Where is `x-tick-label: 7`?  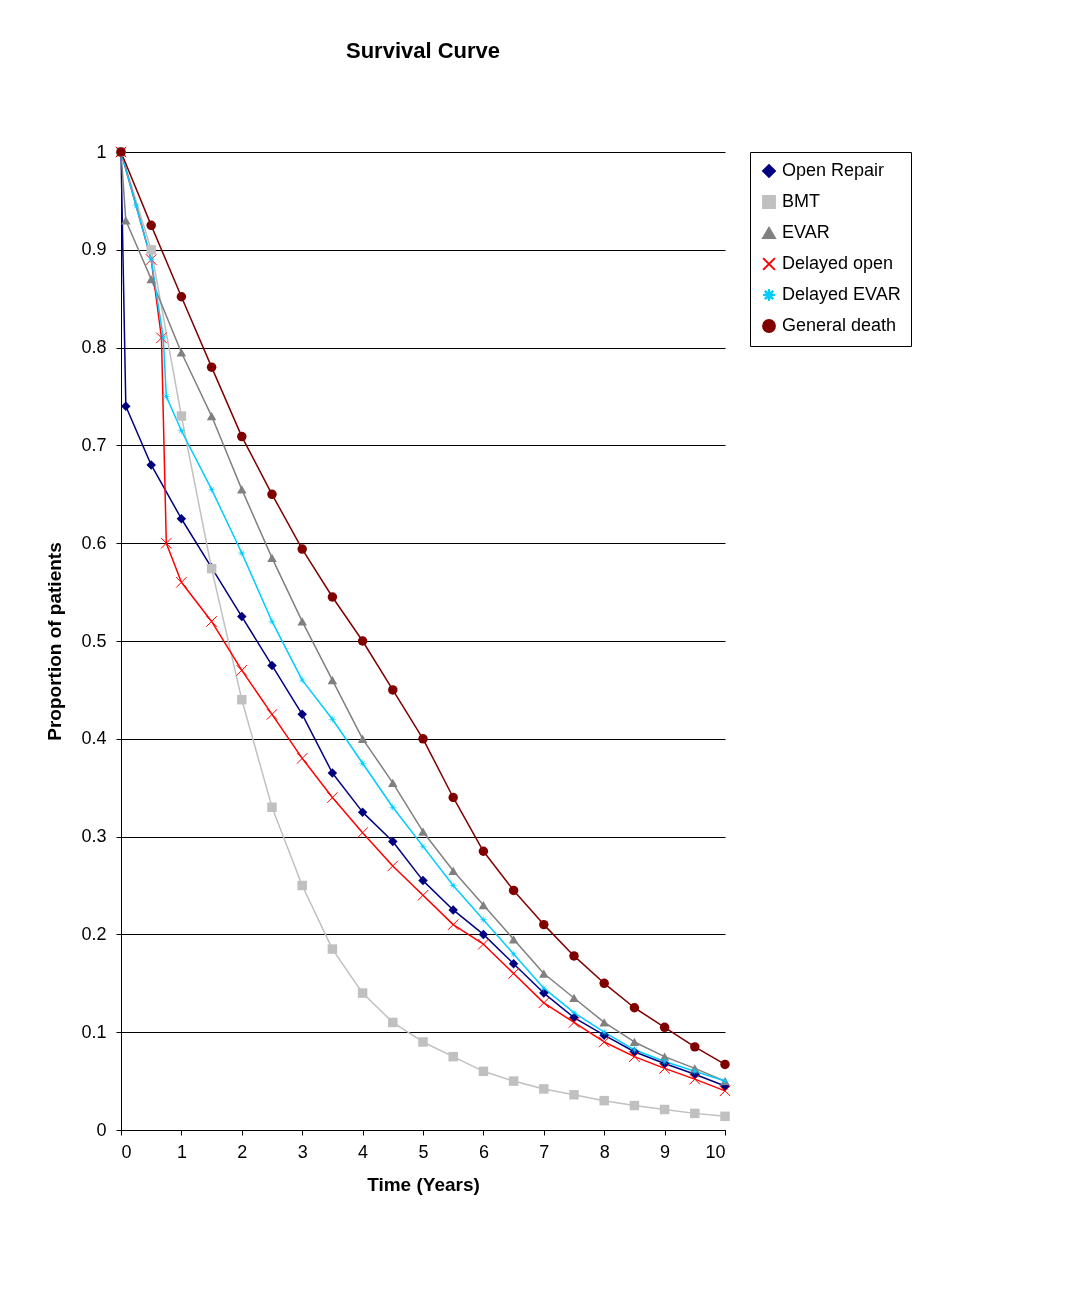
x-tick-label: 7 is located at coordinates (544, 1151).